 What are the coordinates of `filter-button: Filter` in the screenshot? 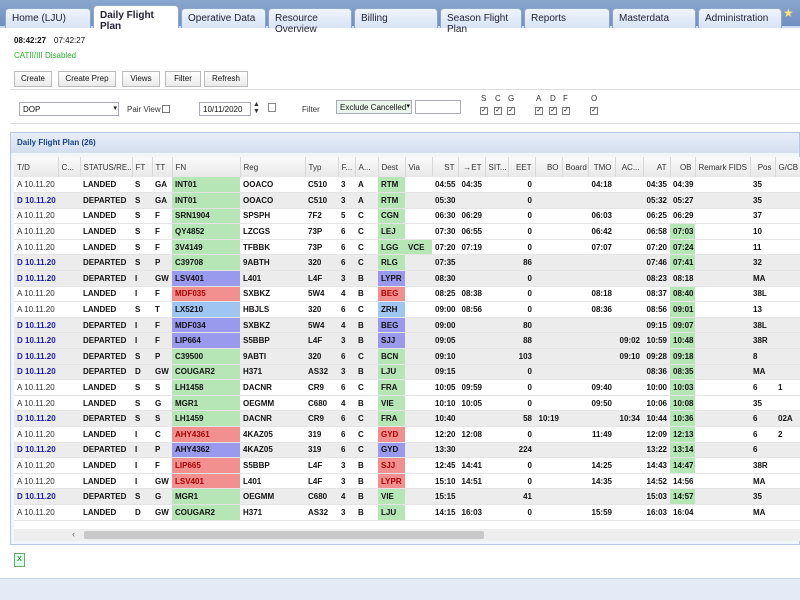 It's located at (183, 79).